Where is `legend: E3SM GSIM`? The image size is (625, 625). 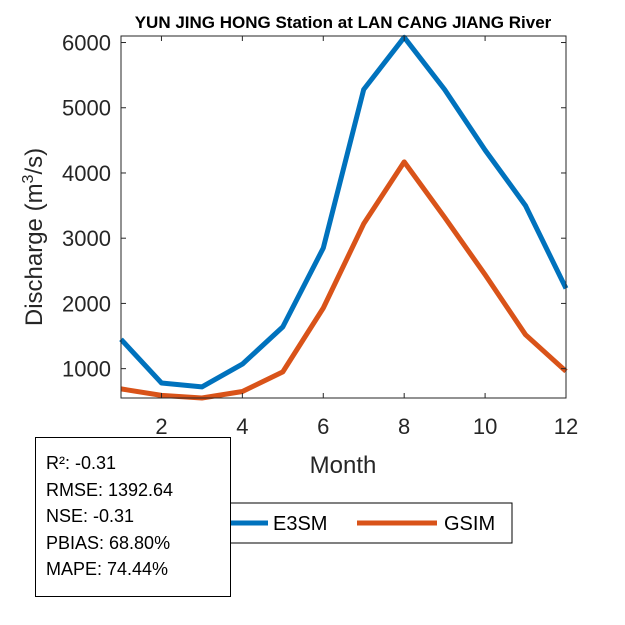
legend: E3SM GSIM is located at coordinates (362, 523).